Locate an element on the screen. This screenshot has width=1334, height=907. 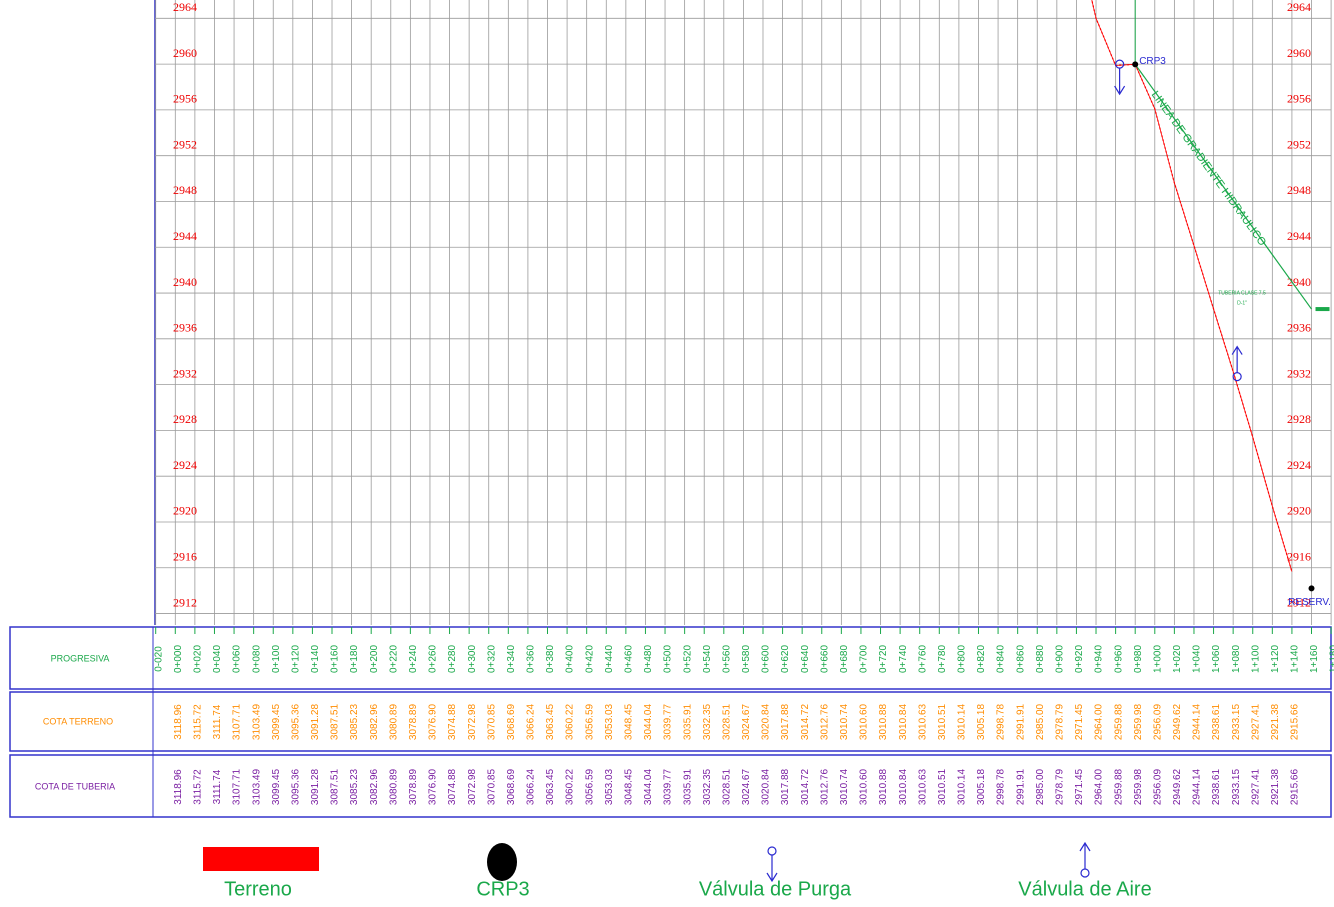
x-tick-label: 0+940 is located at coordinates (1099, 659).